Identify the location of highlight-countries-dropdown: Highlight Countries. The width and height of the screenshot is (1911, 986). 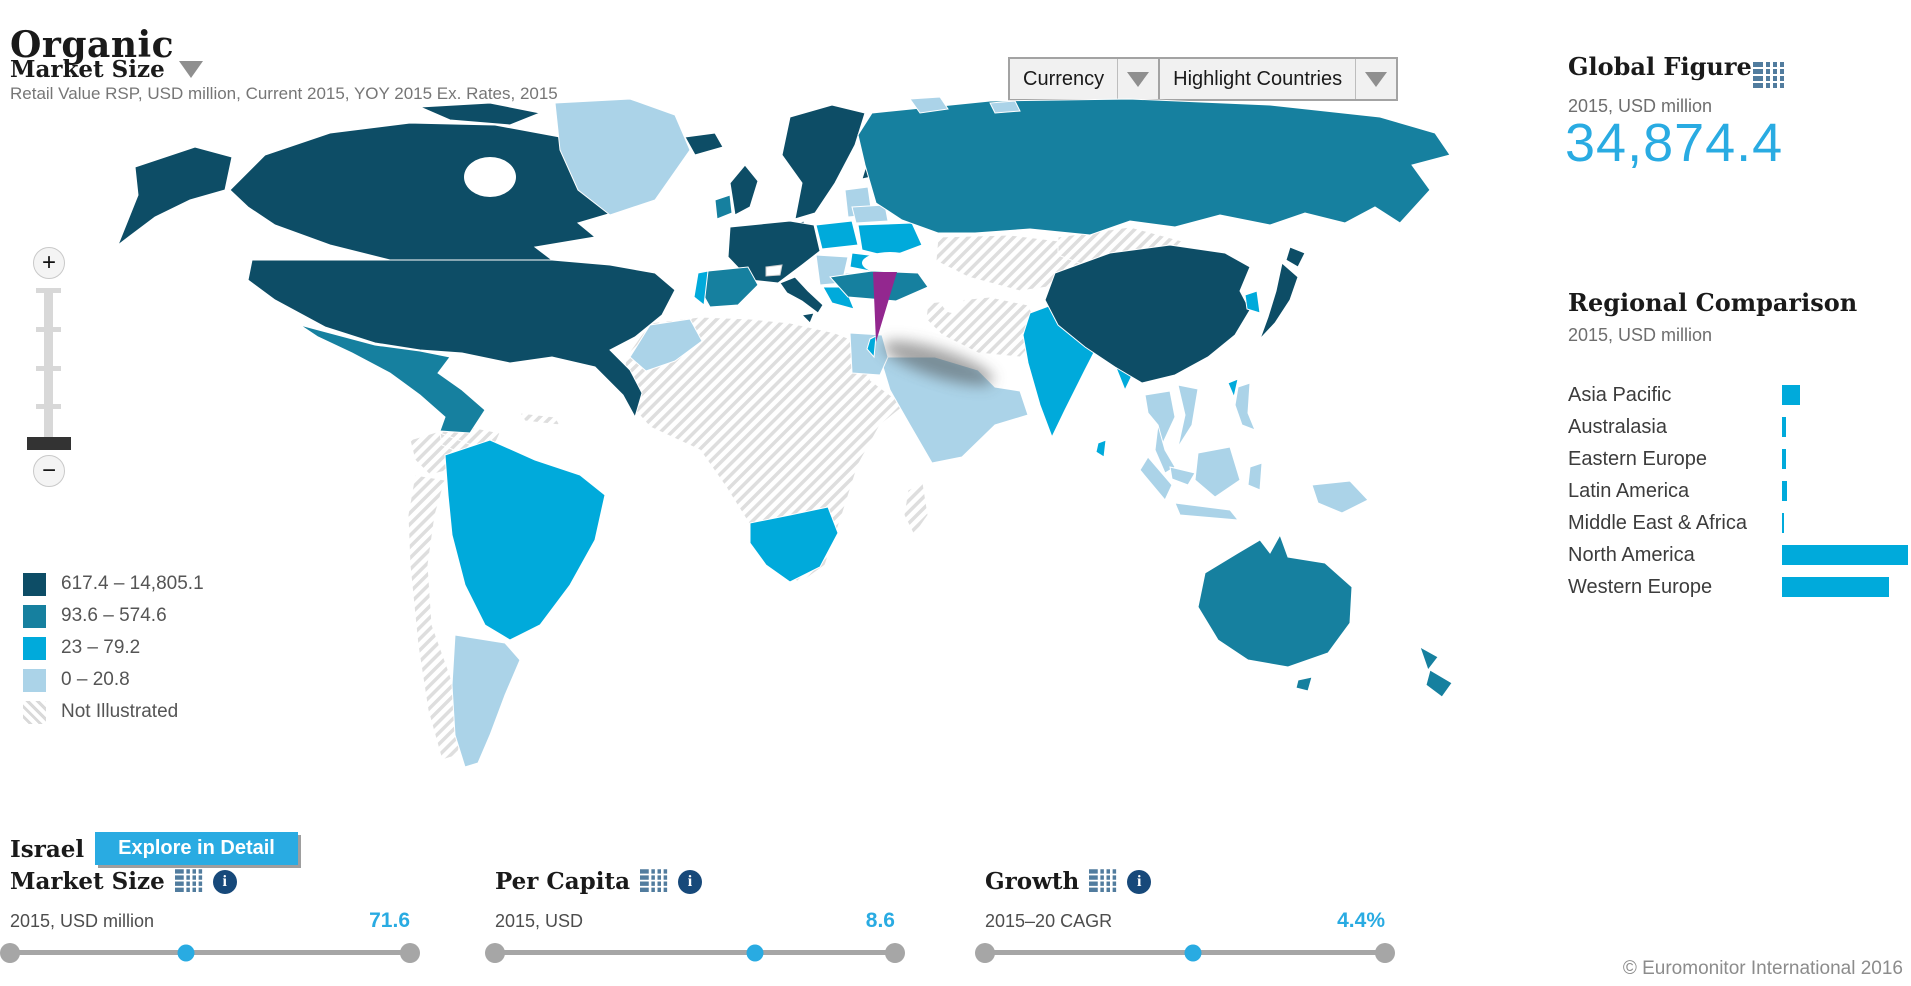
(1277, 79).